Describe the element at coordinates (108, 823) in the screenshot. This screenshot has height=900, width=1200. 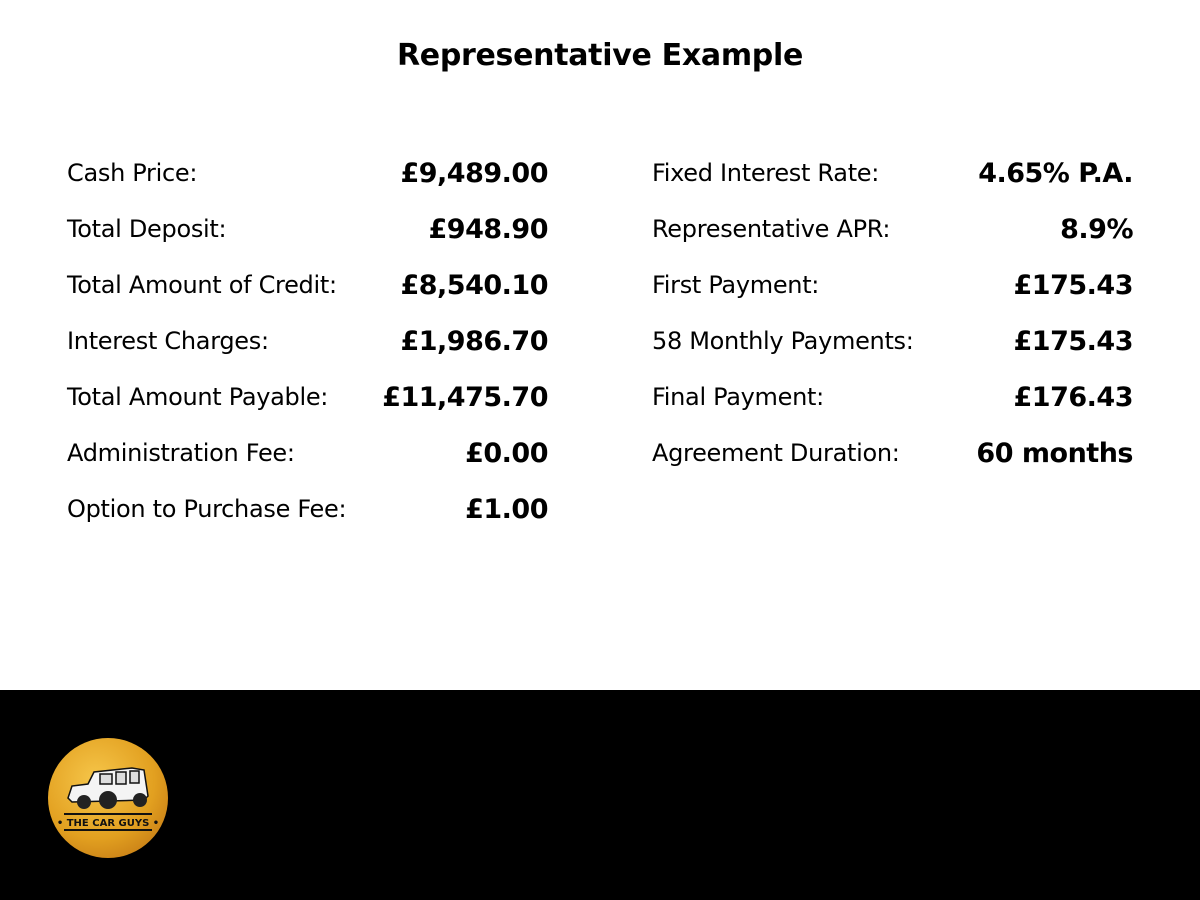
I see `svg-text: • THE CAR GUYS •` at that location.